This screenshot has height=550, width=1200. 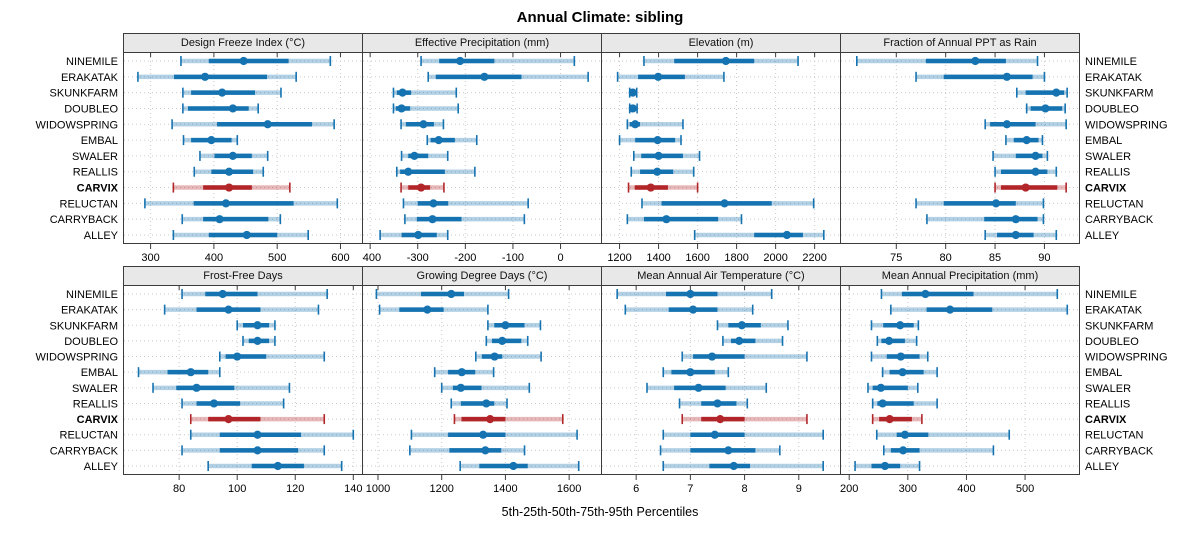 What do you see at coordinates (295, 489) in the screenshot?
I see `x-tick-label: 120` at bounding box center [295, 489].